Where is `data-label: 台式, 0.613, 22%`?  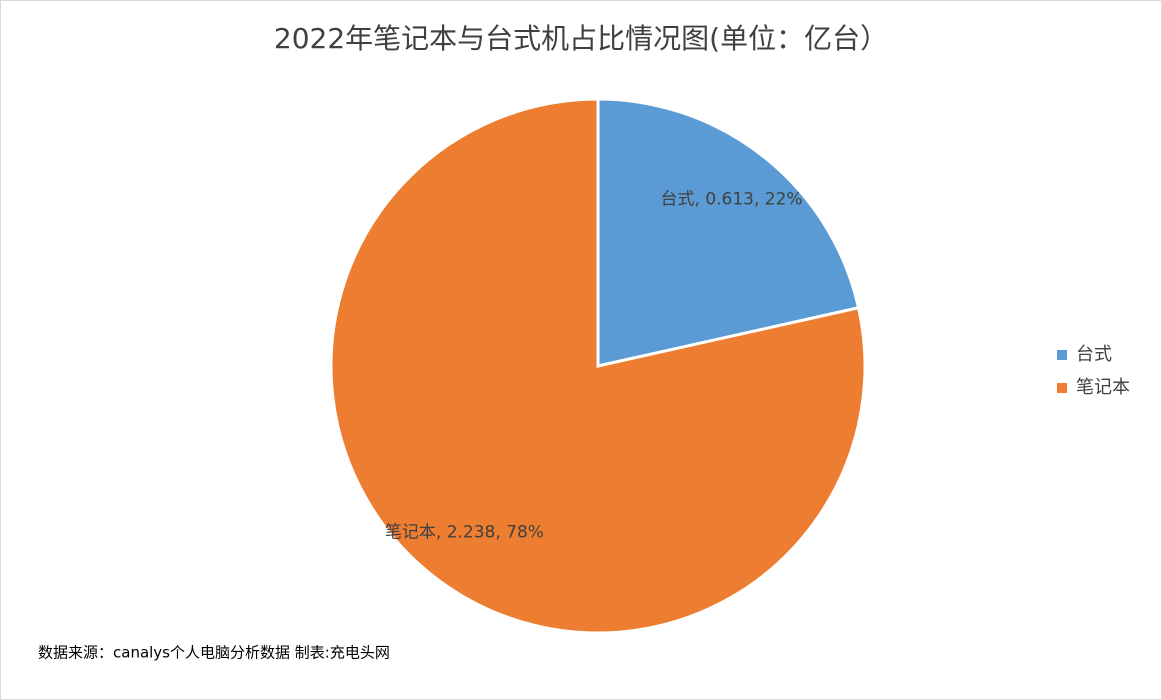 data-label: 台式, 0.613, 22% is located at coordinates (732, 199).